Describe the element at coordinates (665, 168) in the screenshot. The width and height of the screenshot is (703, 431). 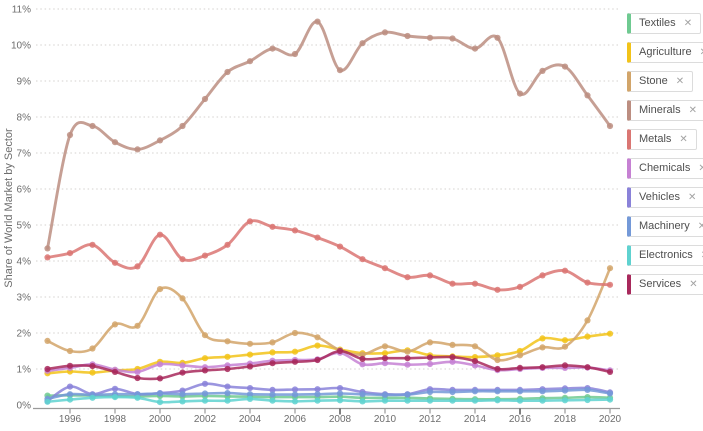
I see `legend-chip-chemicals: Chemicals ✕` at that location.